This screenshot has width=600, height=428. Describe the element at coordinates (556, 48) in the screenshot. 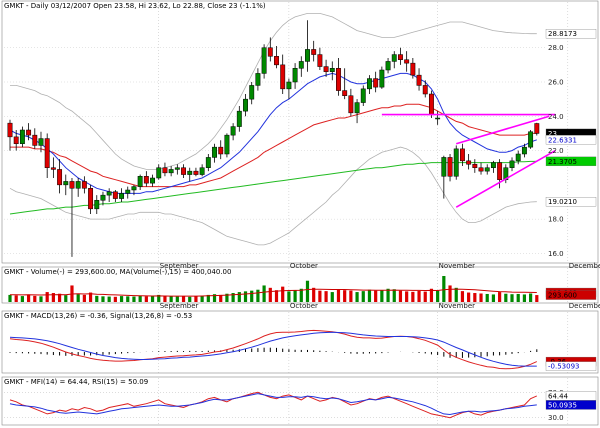

I see `price-y-tick-label: 28.0` at that location.